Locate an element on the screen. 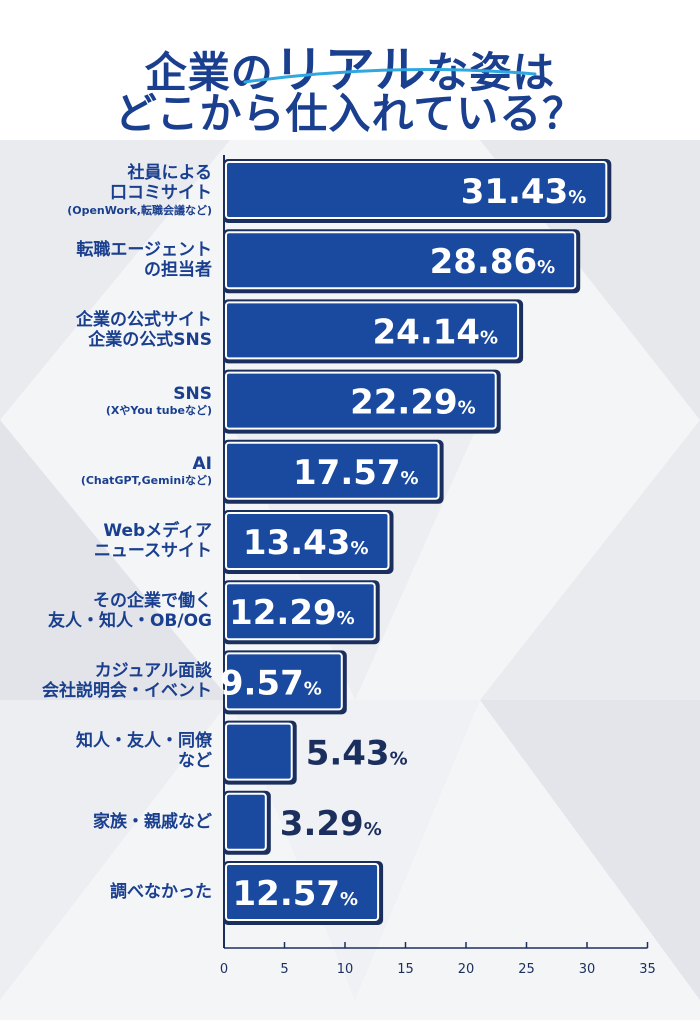 The image size is (700, 1020). category-label: Webメディア ニュースサイト is located at coordinates (153, 541).